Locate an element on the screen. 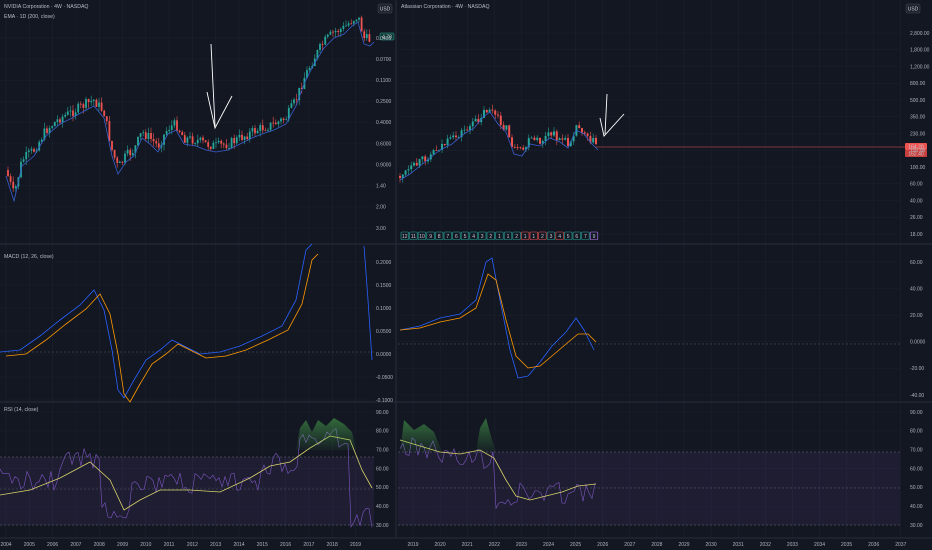 Image resolution: width=932 pixels, height=550 pixels. left-year-label: 2012 is located at coordinates (192, 545).